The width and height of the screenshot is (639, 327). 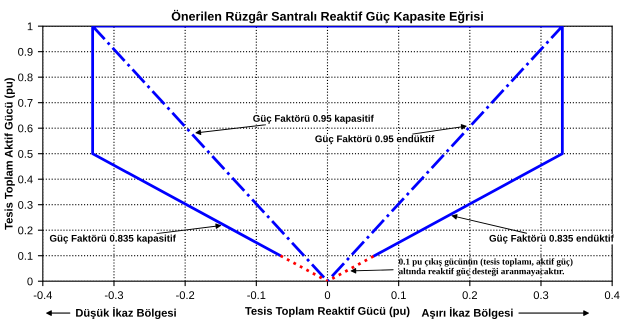 What do you see at coordinates (25, 128) in the screenshot?
I see `y-tick-label: 0.6` at bounding box center [25, 128].